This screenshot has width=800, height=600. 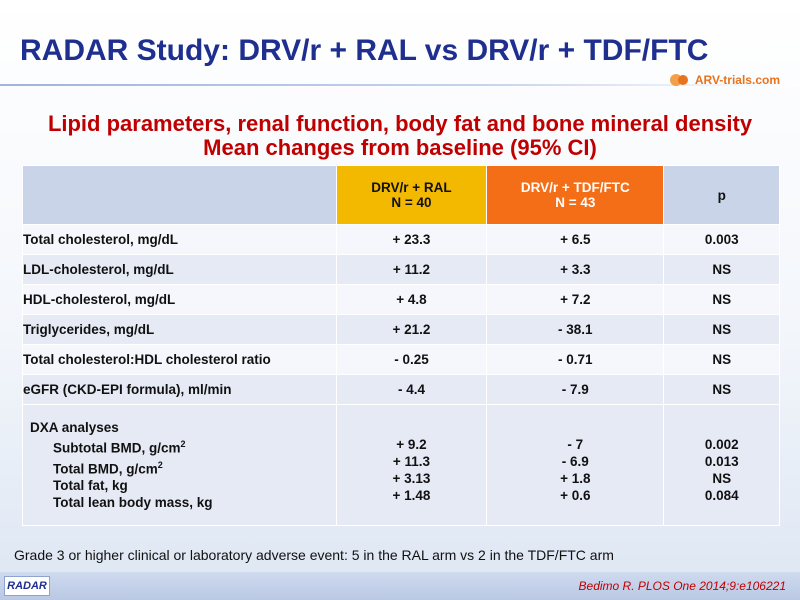 I want to click on header-ral-arm: DRV/r + RAL N = 40, so click(x=411, y=195).